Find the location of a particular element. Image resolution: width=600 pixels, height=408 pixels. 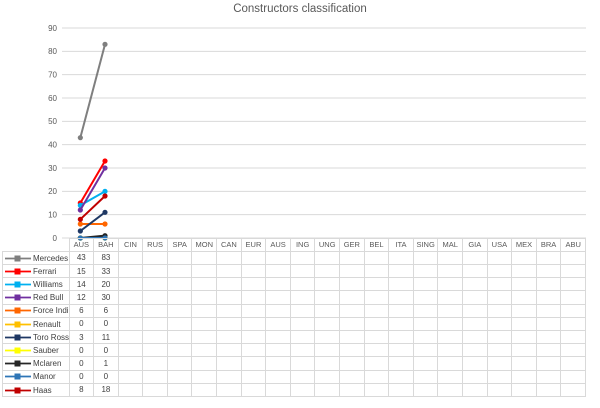

series-line-ferrari is located at coordinates (92, 182).